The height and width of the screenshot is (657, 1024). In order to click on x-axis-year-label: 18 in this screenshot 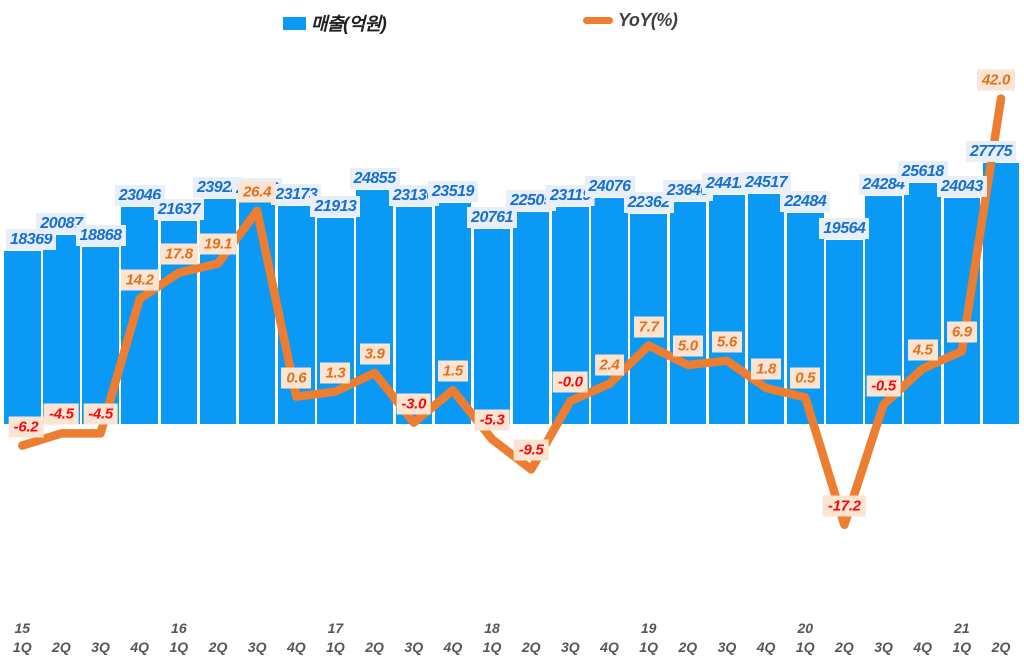, I will do `click(492, 628)`.